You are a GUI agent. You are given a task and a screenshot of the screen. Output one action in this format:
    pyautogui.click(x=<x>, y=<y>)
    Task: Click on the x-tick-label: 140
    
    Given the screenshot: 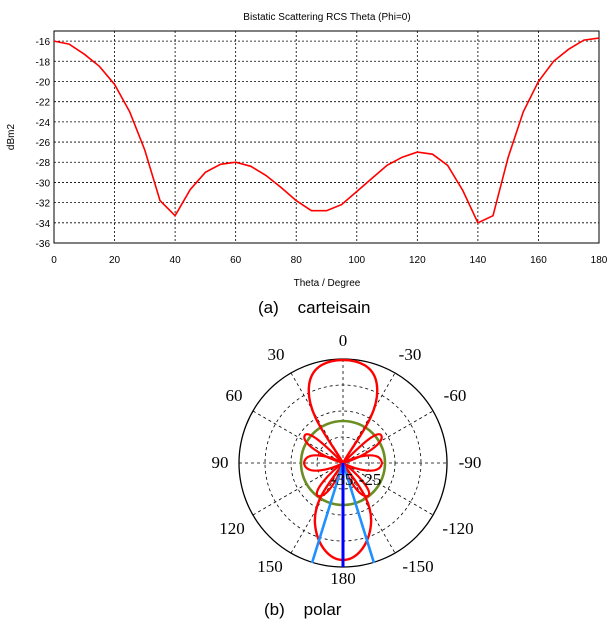 What is the action you would take?
    pyautogui.click(x=478, y=260)
    